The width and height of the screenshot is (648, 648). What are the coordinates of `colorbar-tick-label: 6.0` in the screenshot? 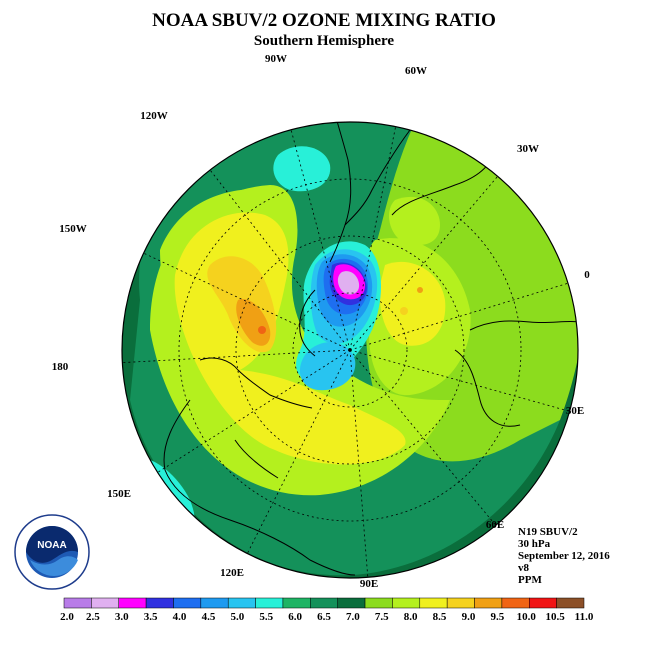 It's located at (295, 617).